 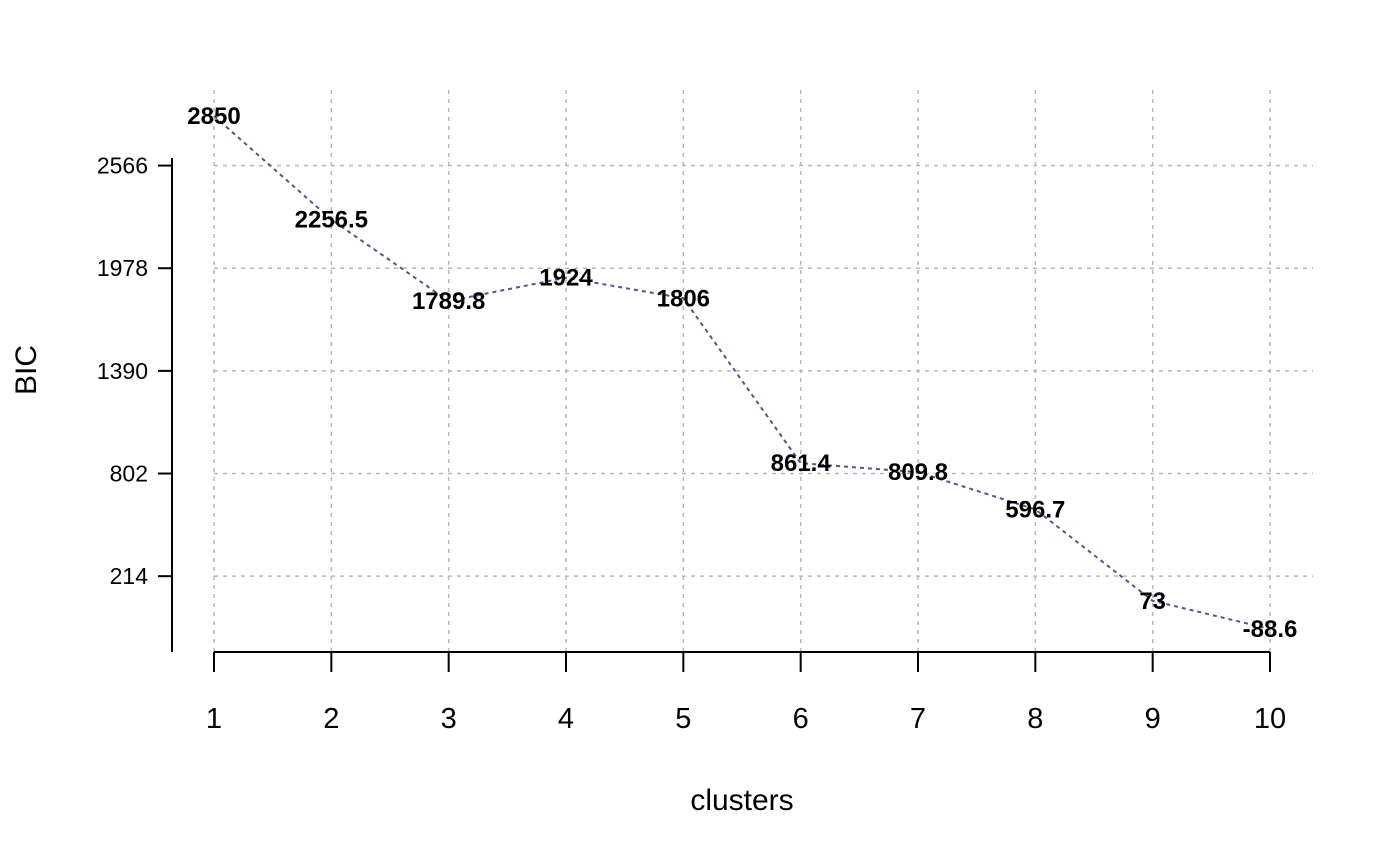 What do you see at coordinates (1035, 719) in the screenshot?
I see `x-tick-label: 8` at bounding box center [1035, 719].